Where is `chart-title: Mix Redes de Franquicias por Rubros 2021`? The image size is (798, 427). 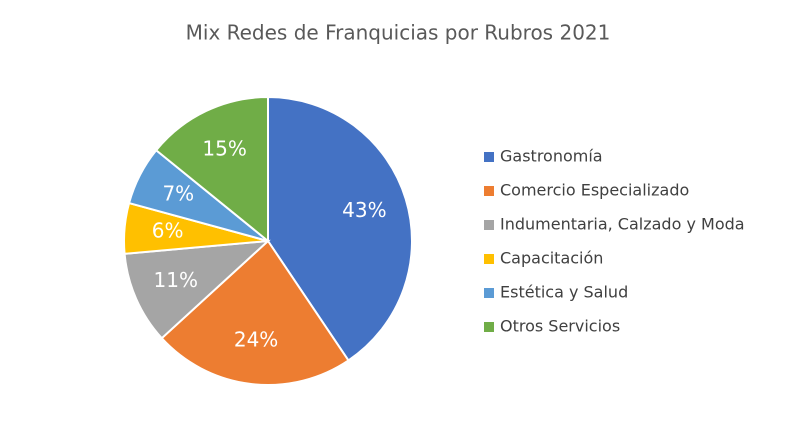 chart-title: Mix Redes de Franquicias por Rubros 2021 is located at coordinates (398, 33).